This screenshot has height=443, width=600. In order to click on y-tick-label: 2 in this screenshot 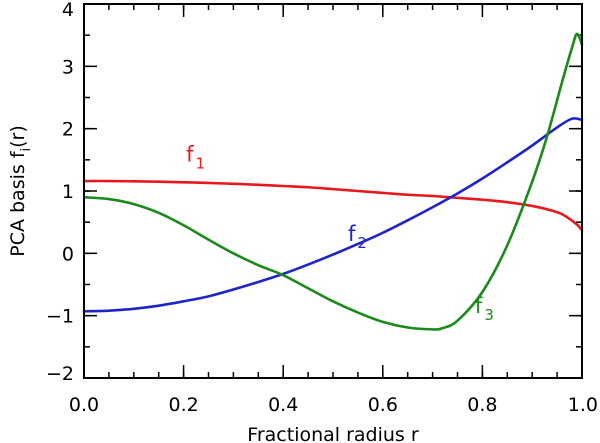, I will do `click(68, 130)`.